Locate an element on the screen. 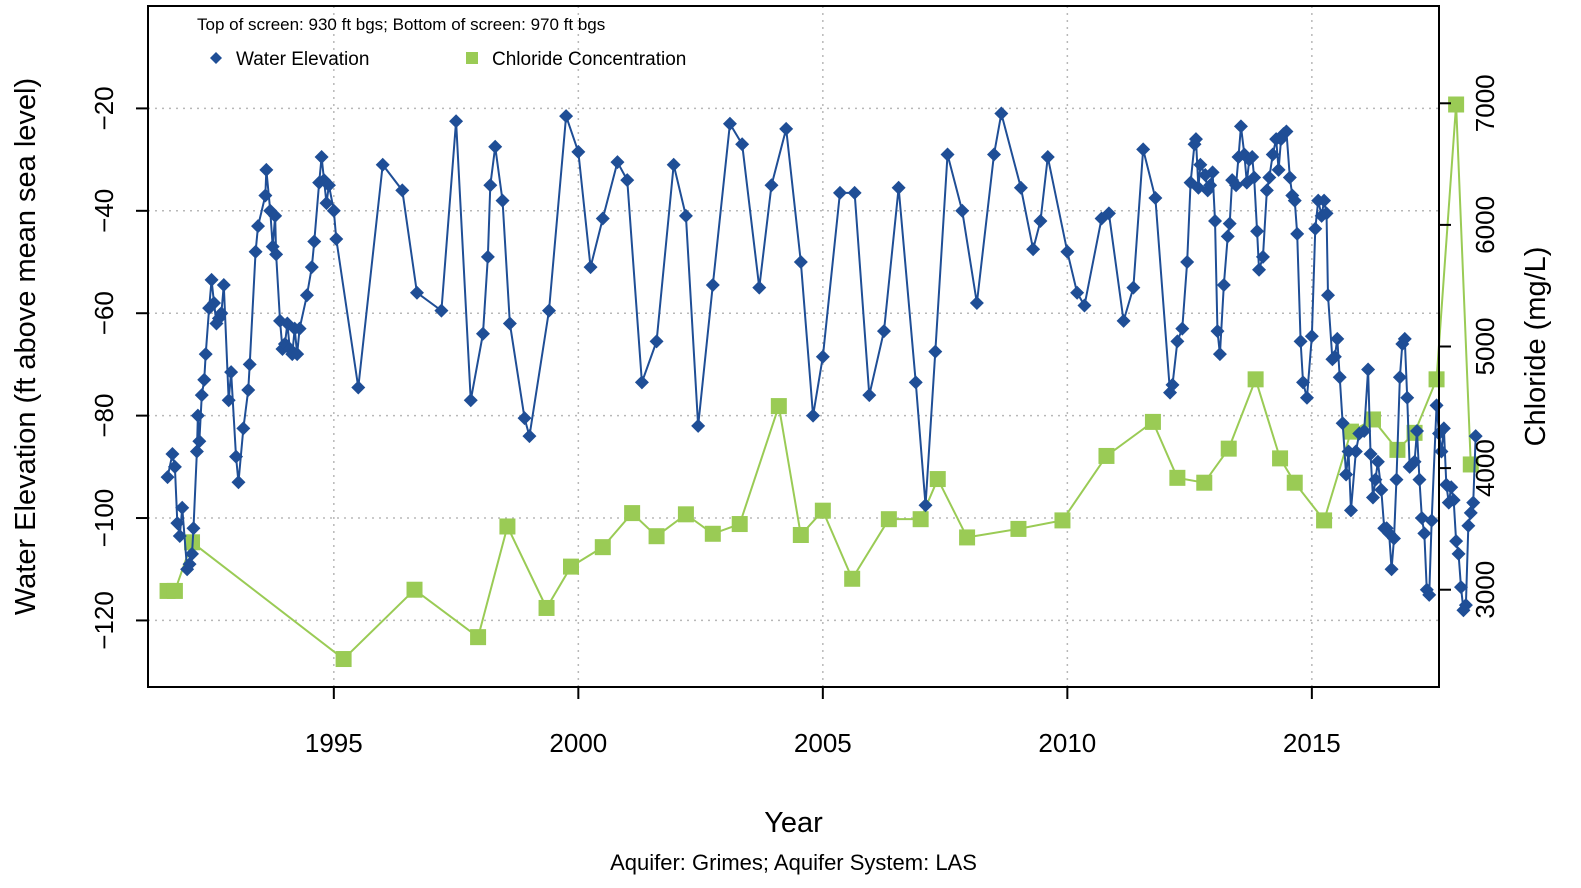 This screenshot has width=1581, height=888. x-tick-label: 2015 is located at coordinates (1312, 743).